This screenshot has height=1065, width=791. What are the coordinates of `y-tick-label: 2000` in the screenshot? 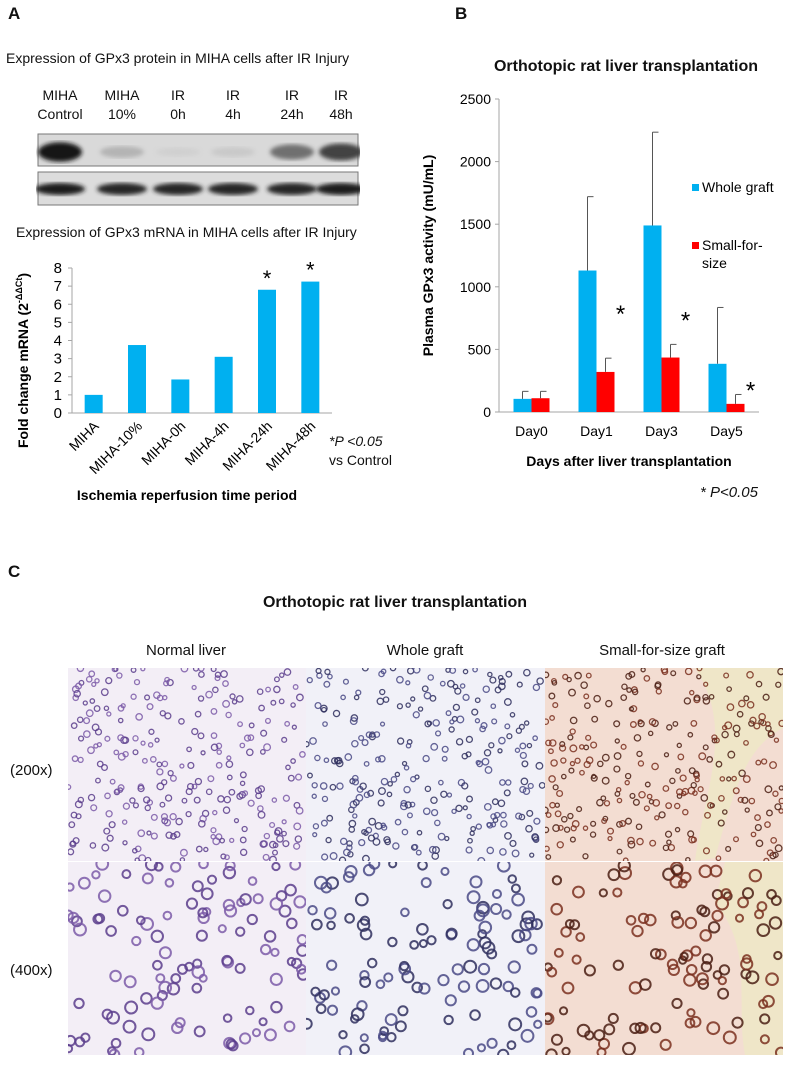 It's located at (475, 162).